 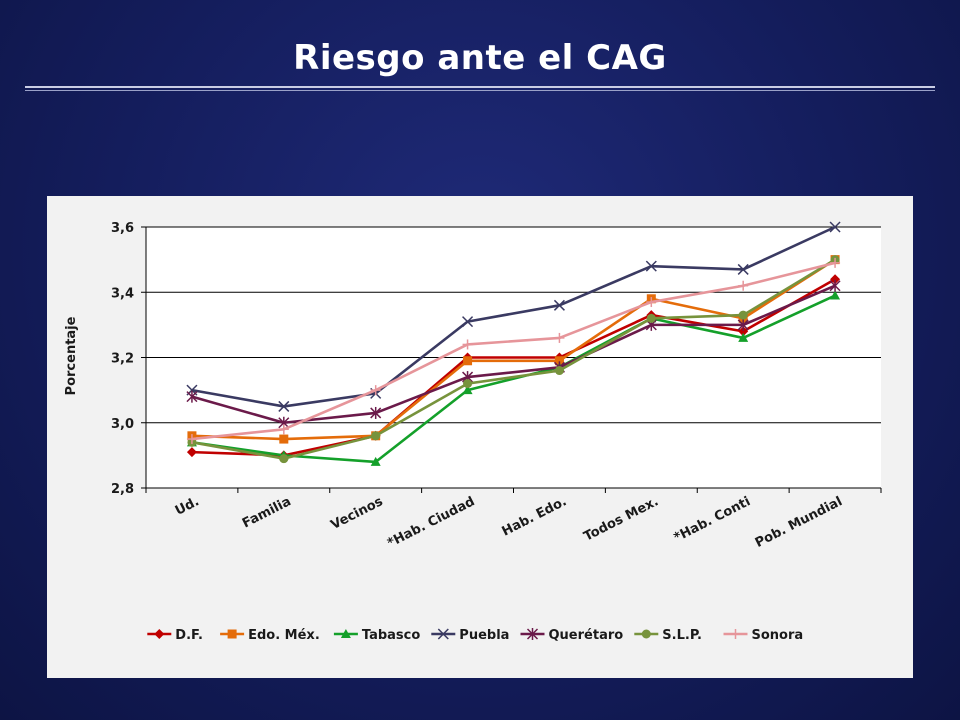 What do you see at coordinates (535, 516) in the screenshot?
I see `x-tick-label: Hab. Edo.` at bounding box center [535, 516].